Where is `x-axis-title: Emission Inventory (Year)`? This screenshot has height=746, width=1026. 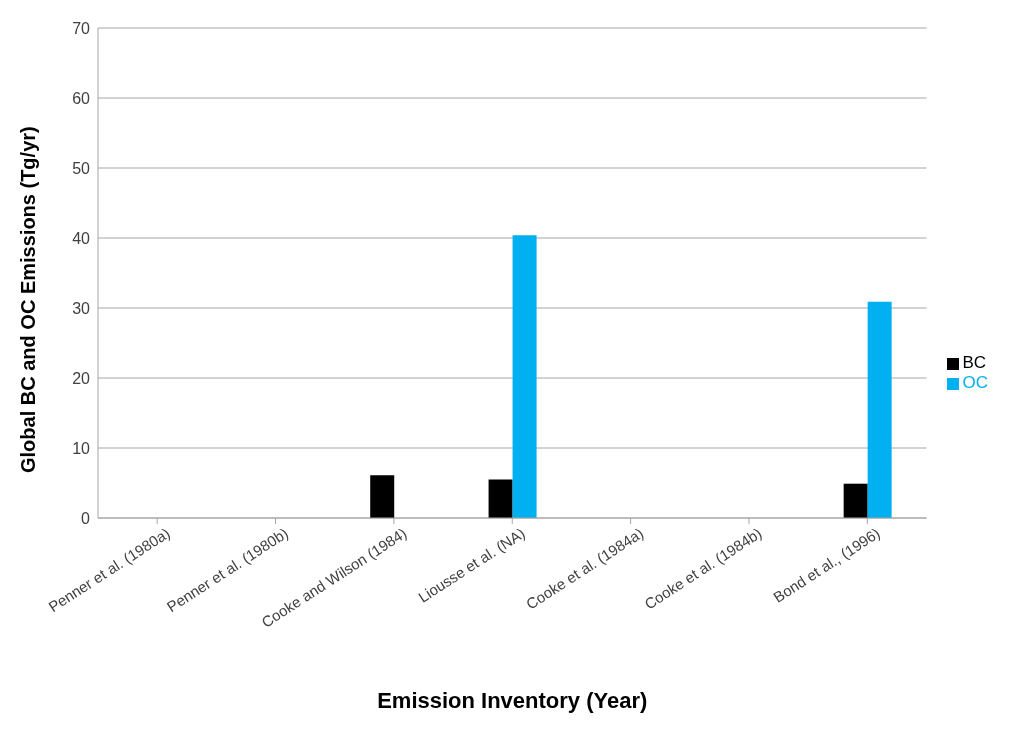 x-axis-title: Emission Inventory (Year) is located at coordinates (512, 700).